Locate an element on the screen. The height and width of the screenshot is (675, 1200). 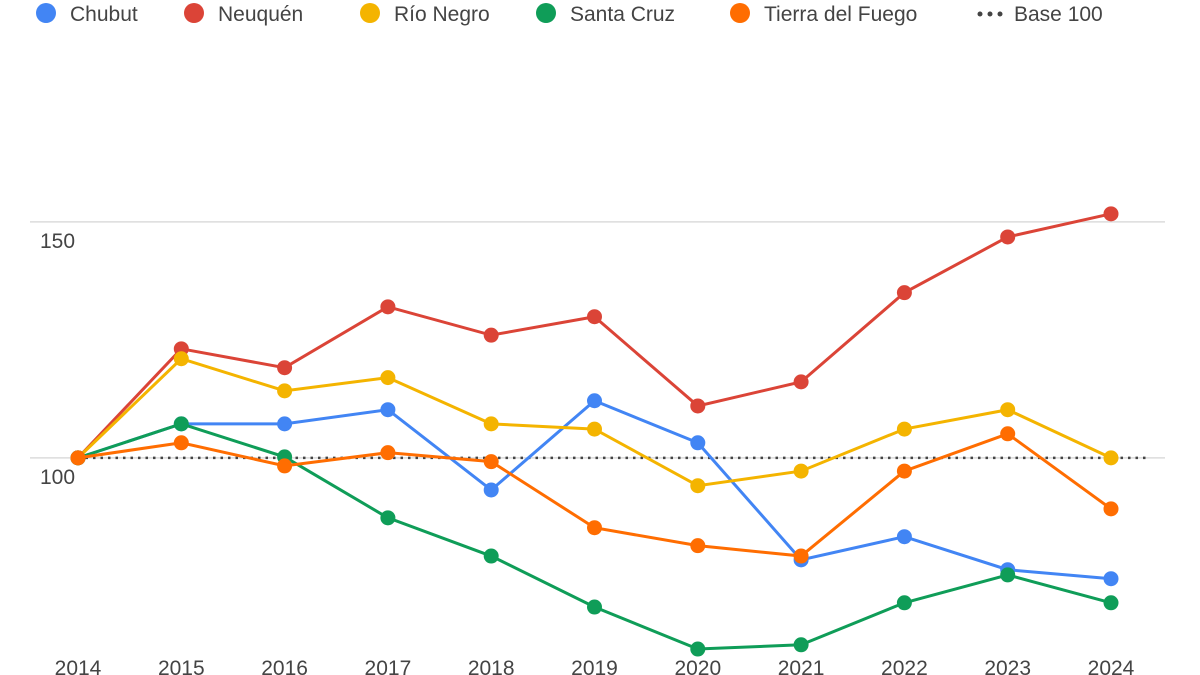
x-tick-label: 2018 is located at coordinates (491, 666).